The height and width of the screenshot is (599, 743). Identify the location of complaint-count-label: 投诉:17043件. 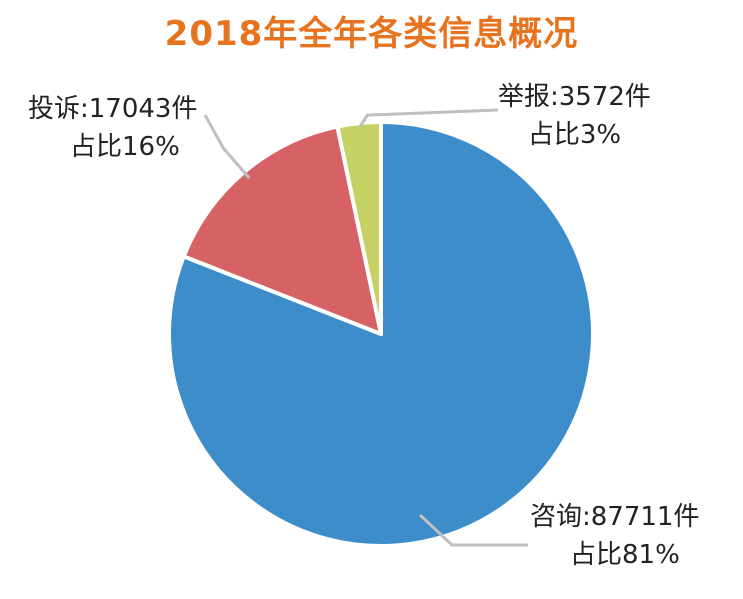
(113, 109).